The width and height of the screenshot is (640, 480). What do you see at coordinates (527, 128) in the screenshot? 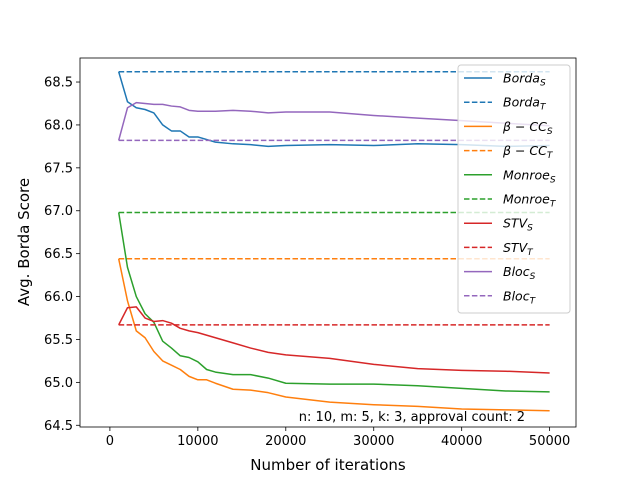
I see `legend-label: β − CCS` at bounding box center [527, 128].